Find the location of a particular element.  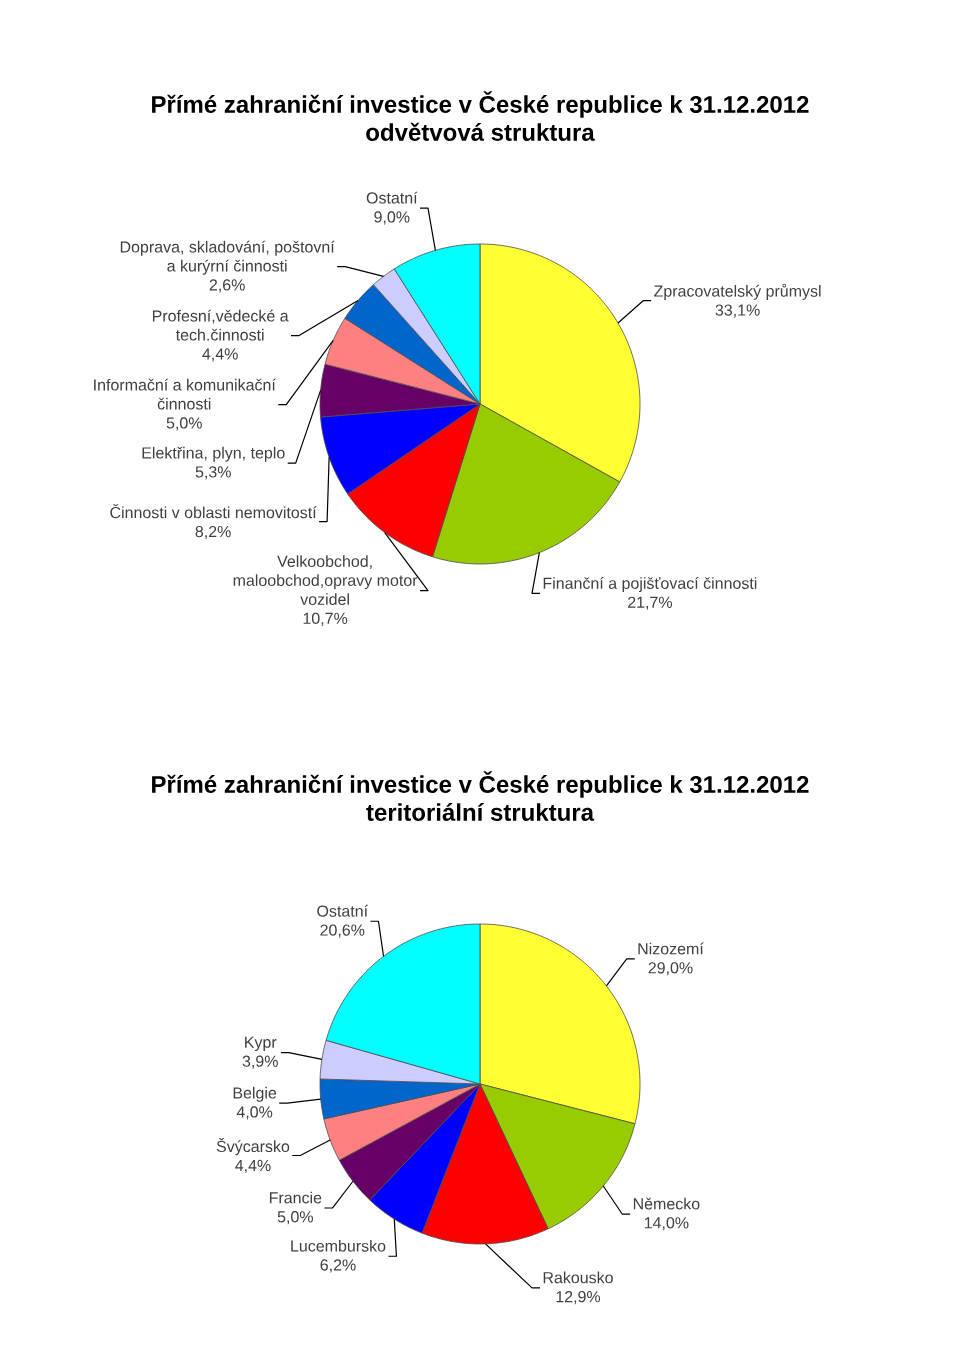

slice-label: Profesní,vědecké a tech.činnosti is located at coordinates (220, 325).